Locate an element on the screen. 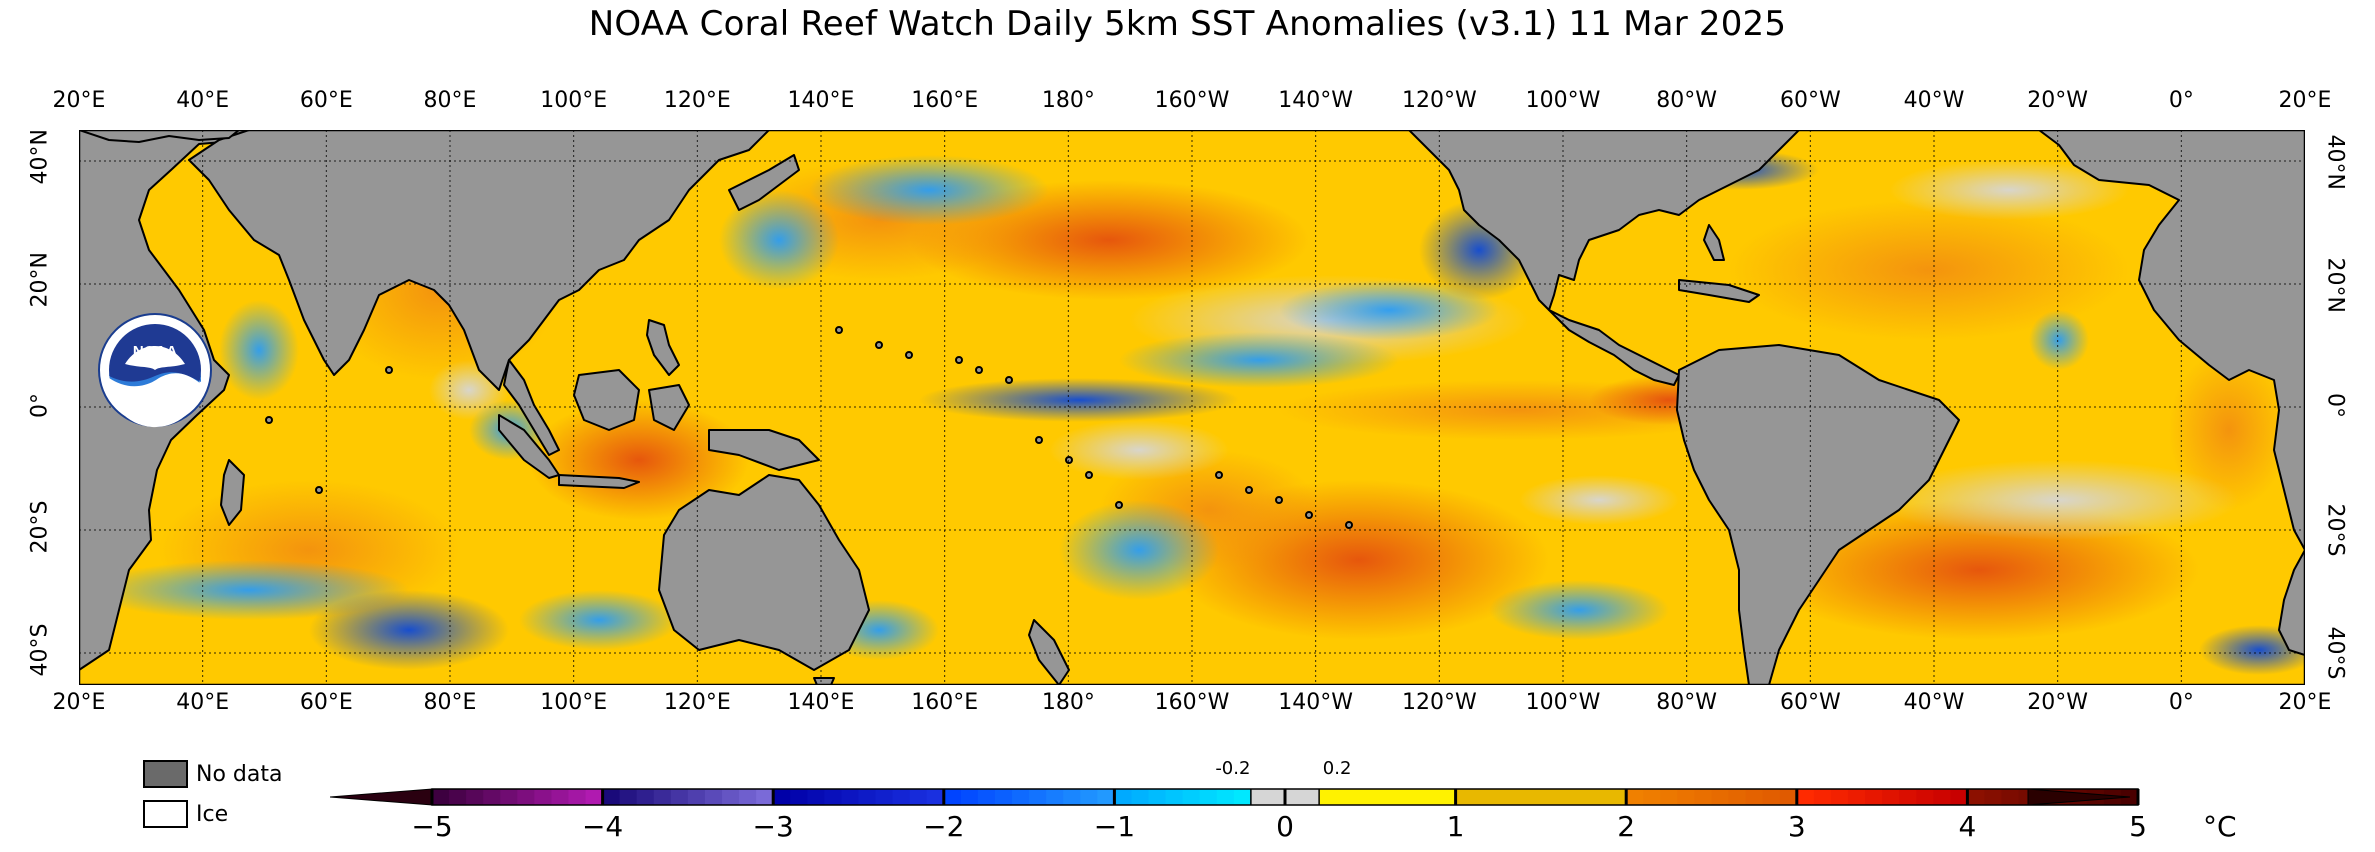  colorbar-tick-label: 0 is located at coordinates (1285, 826).